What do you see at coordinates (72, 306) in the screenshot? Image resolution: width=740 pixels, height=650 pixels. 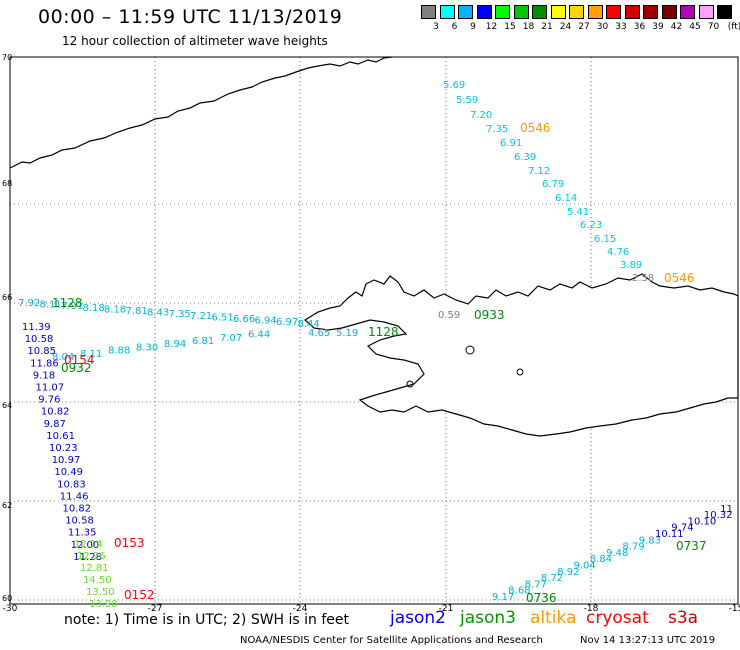 I see `wave-height-value: 7.91` at bounding box center [72, 306].